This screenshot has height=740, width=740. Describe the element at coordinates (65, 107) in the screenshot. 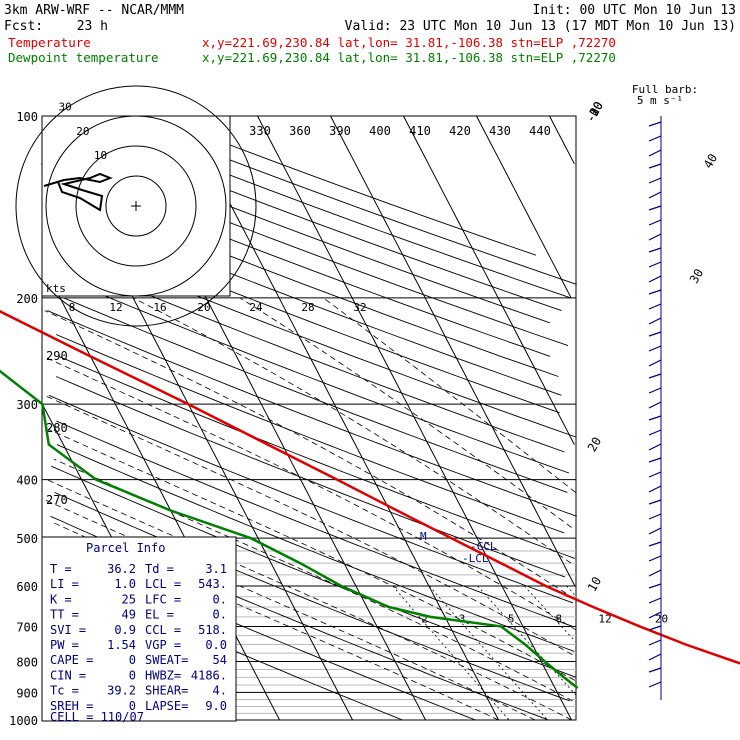

I see `hodograph-ring-label-30: 30` at that location.